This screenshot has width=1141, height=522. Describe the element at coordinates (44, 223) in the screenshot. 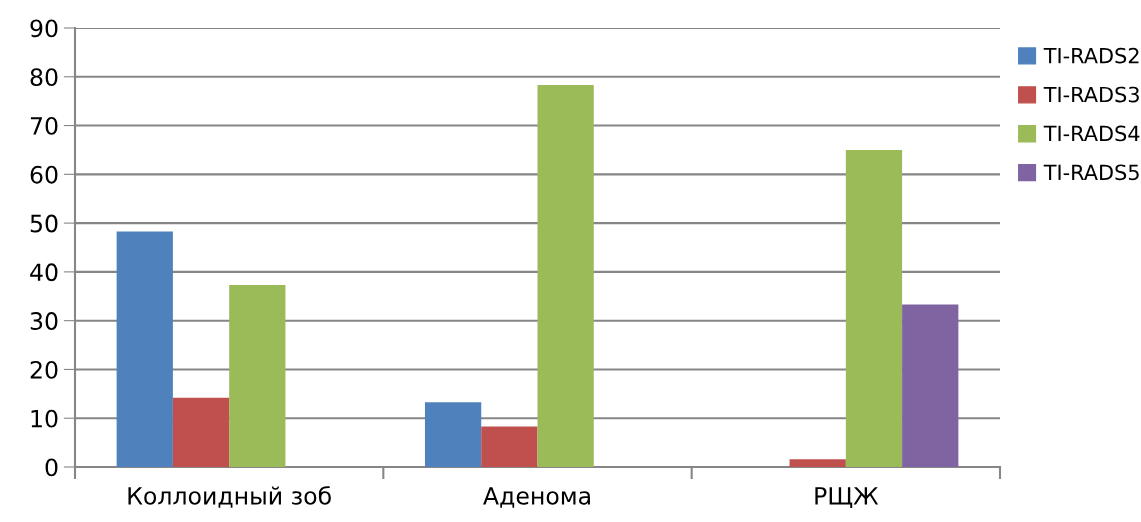

I see `y-tick-label: 50` at that location.